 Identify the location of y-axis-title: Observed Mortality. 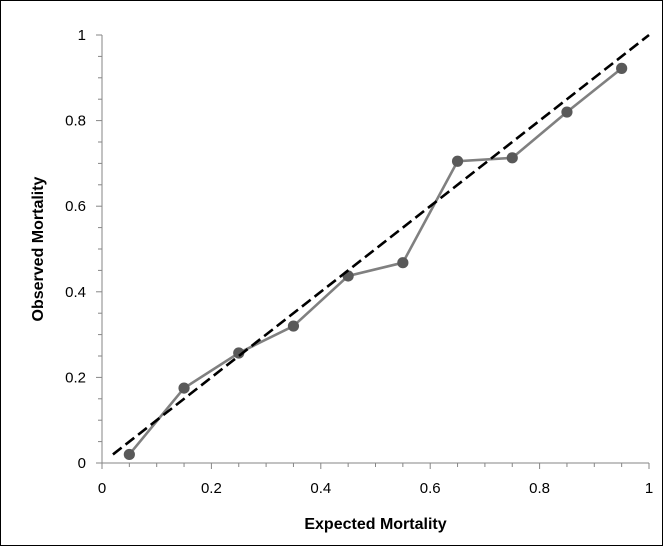
(38, 248).